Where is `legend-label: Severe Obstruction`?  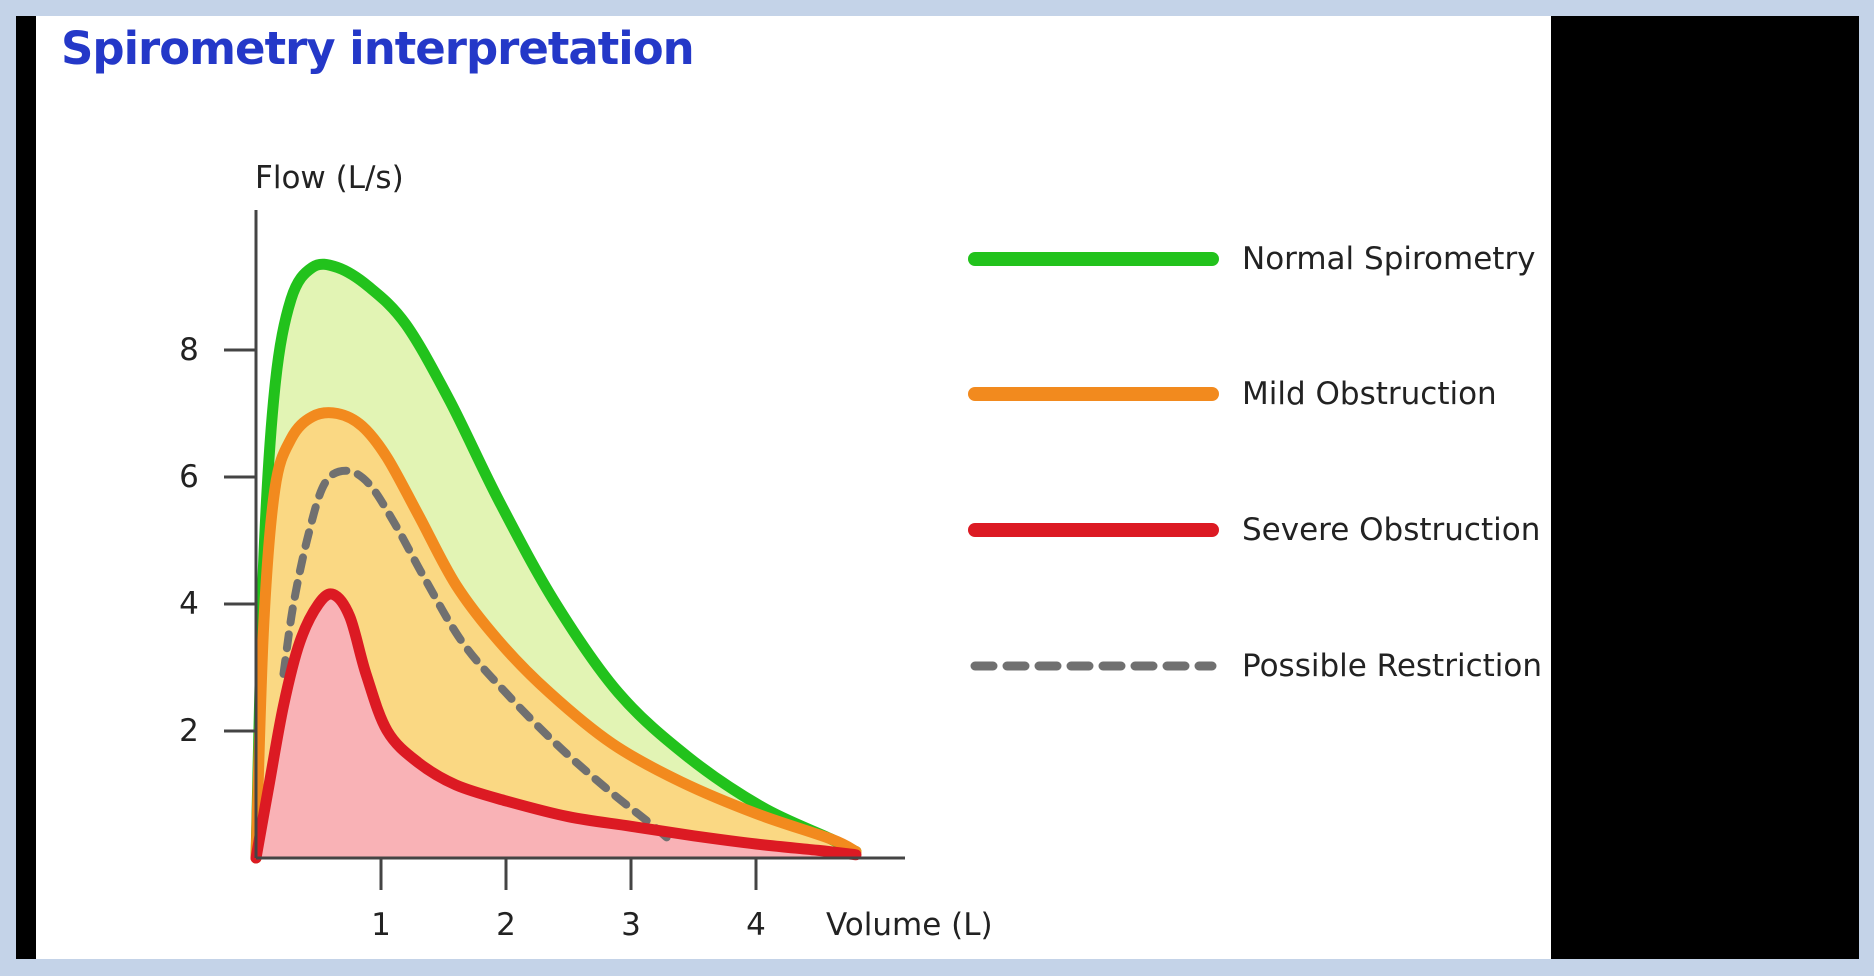 legend-label: Severe Obstruction is located at coordinates (1391, 530).